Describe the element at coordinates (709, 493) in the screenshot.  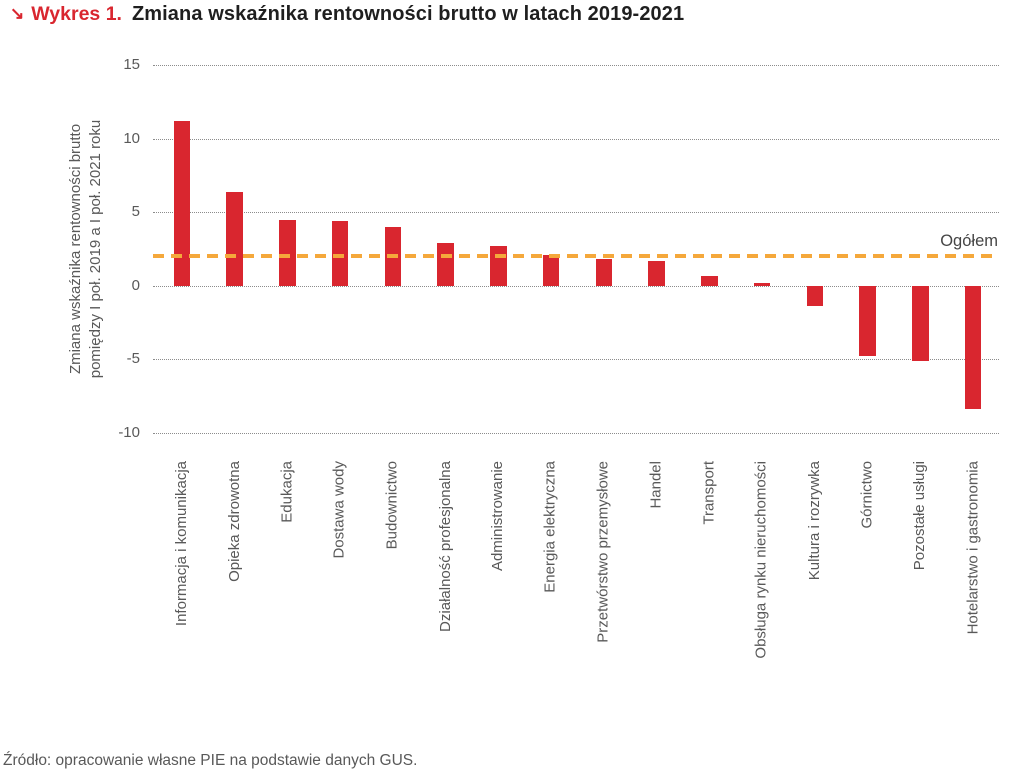
I see `x-axis-label: Transport` at that location.